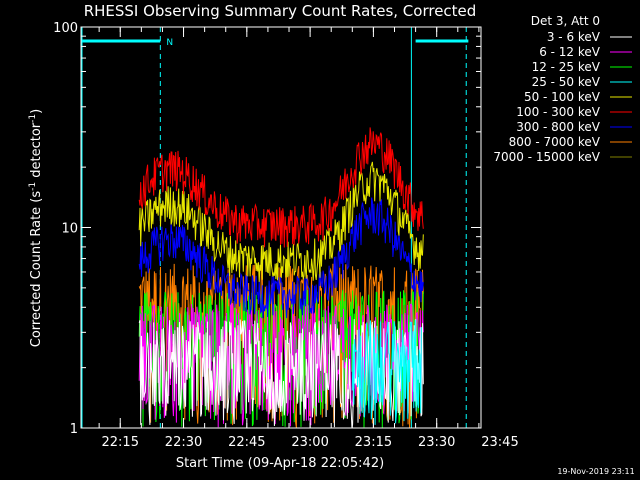 This screenshot has width=640, height=480. What do you see at coordinates (36, 111) in the screenshot?
I see `y-axis-label-end: )` at bounding box center [36, 111].